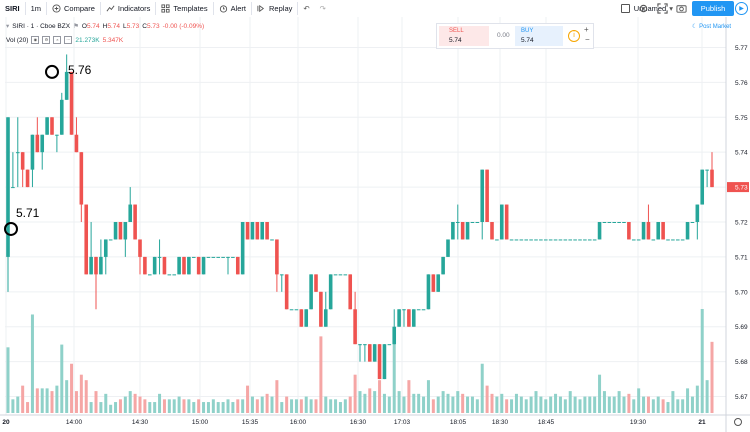  Describe the element at coordinates (464, 36) in the screenshot. I see `sell-button: SELL 5.74` at that location.